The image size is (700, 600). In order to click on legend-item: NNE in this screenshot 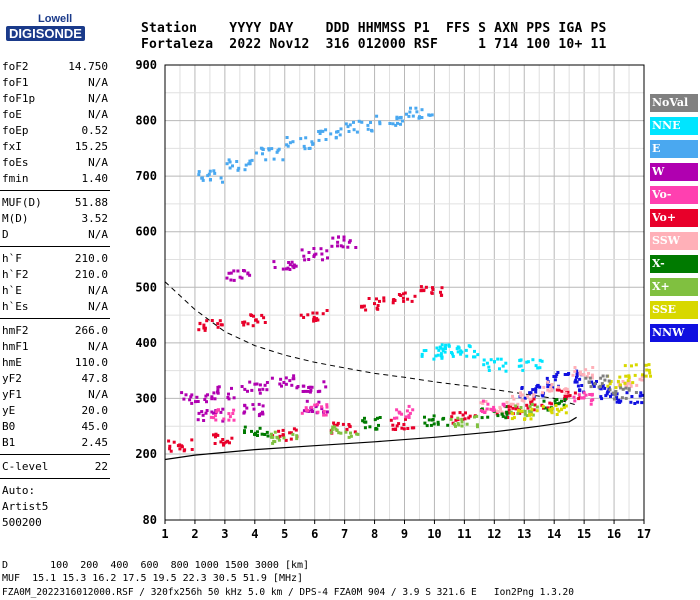, I will do `click(674, 126)`.